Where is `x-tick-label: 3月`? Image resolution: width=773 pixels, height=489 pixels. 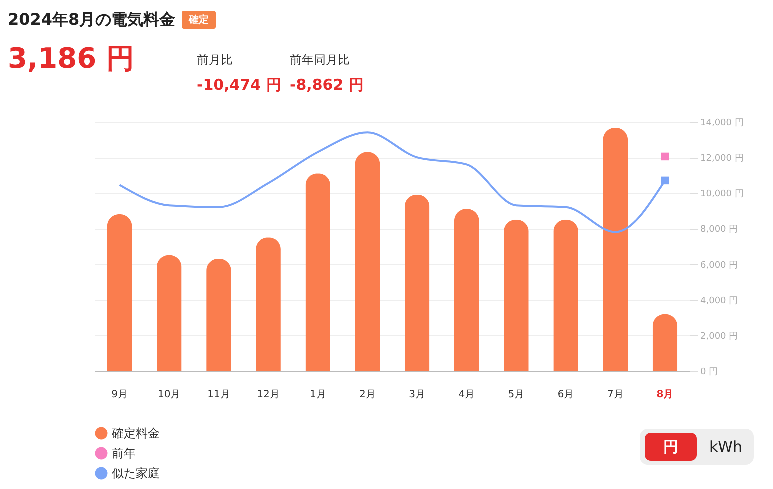
x-tick-label: 3月 is located at coordinates (417, 395).